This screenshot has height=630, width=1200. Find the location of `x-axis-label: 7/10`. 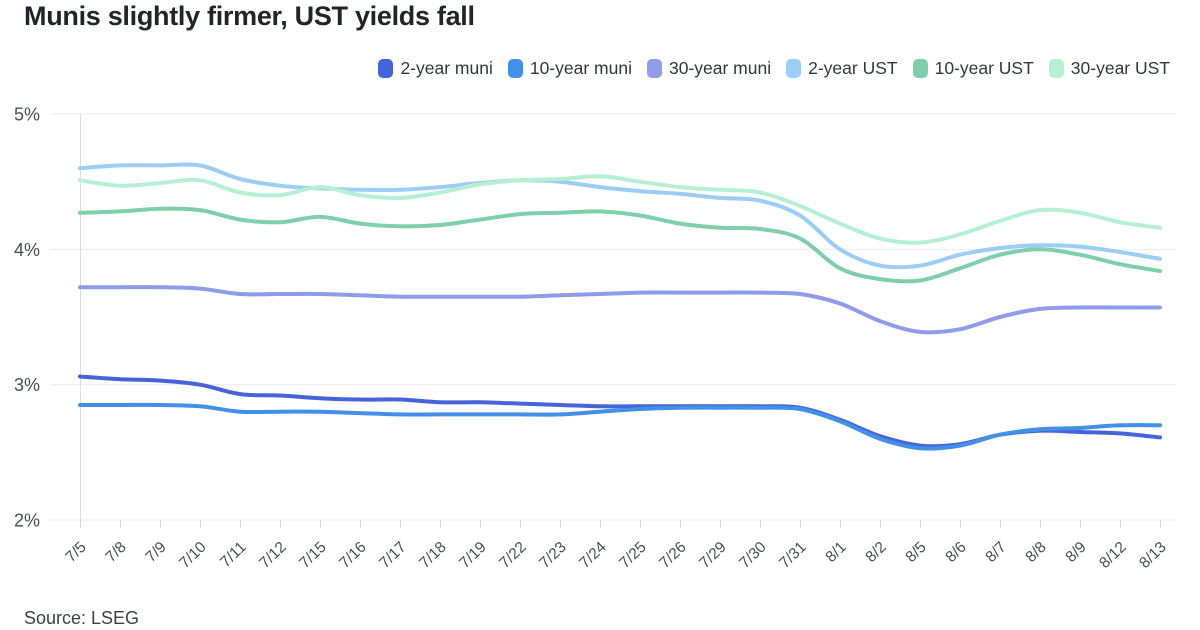

x-axis-label: 7/10 is located at coordinates (193, 554).